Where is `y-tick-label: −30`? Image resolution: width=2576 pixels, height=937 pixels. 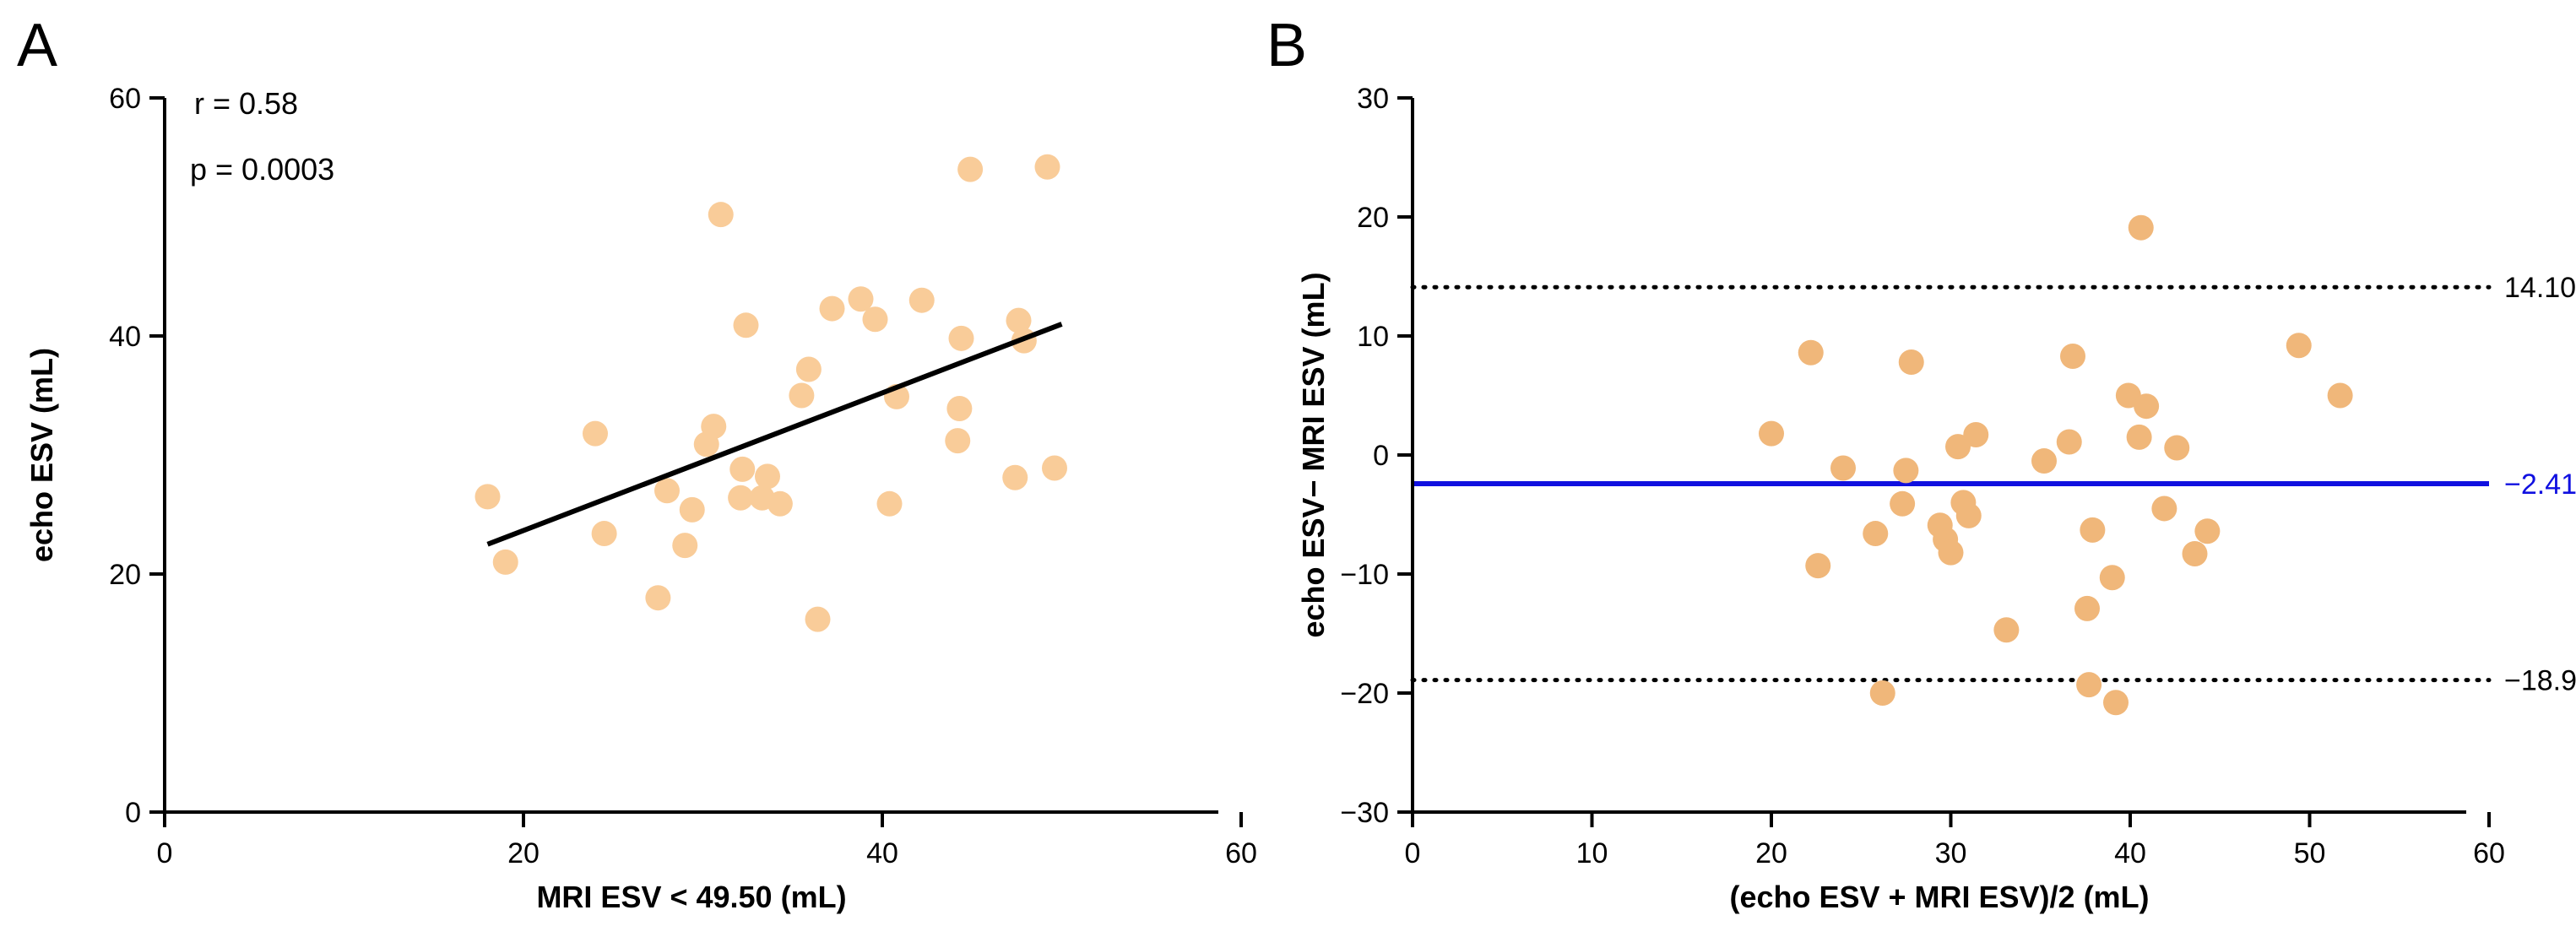 y-tick-label: −30 is located at coordinates (1365, 813).